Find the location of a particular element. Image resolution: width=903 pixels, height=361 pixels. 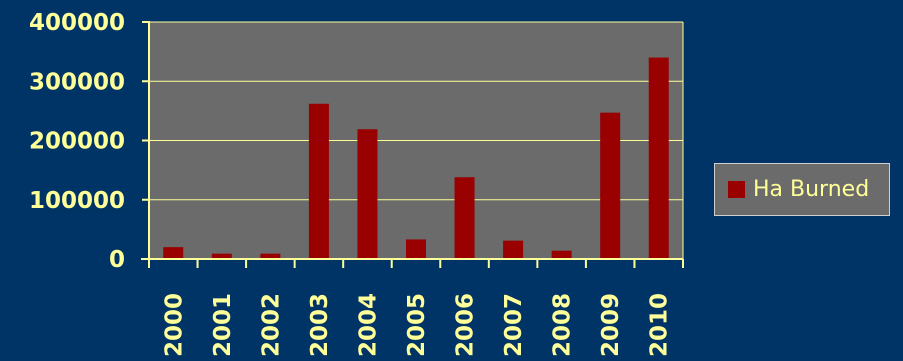

x-tick-label-2008: 2008 is located at coordinates (563, 325).